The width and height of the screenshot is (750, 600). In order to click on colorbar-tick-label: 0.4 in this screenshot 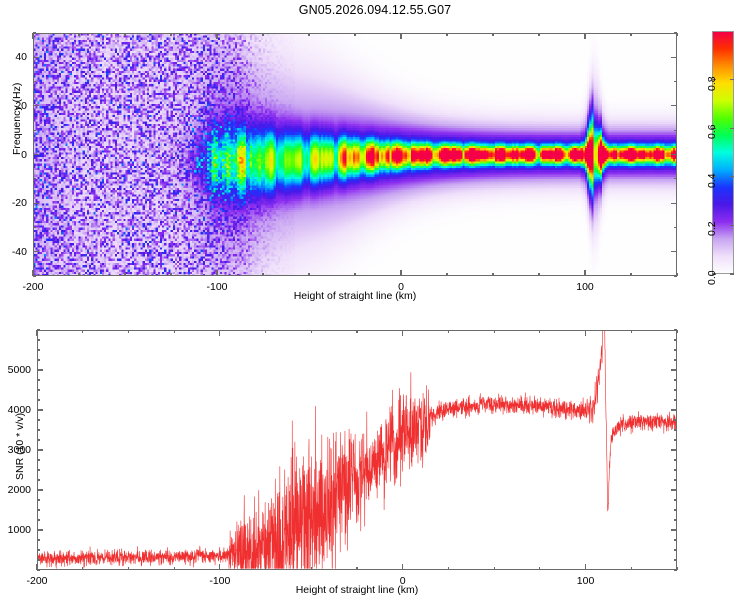, I will do `click(712, 180)`.